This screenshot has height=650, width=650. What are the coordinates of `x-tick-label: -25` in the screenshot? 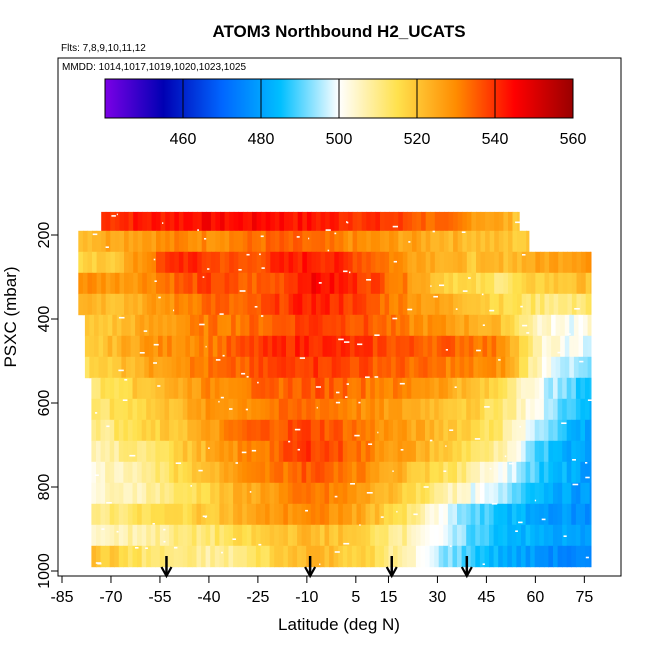 It's located at (257, 597).